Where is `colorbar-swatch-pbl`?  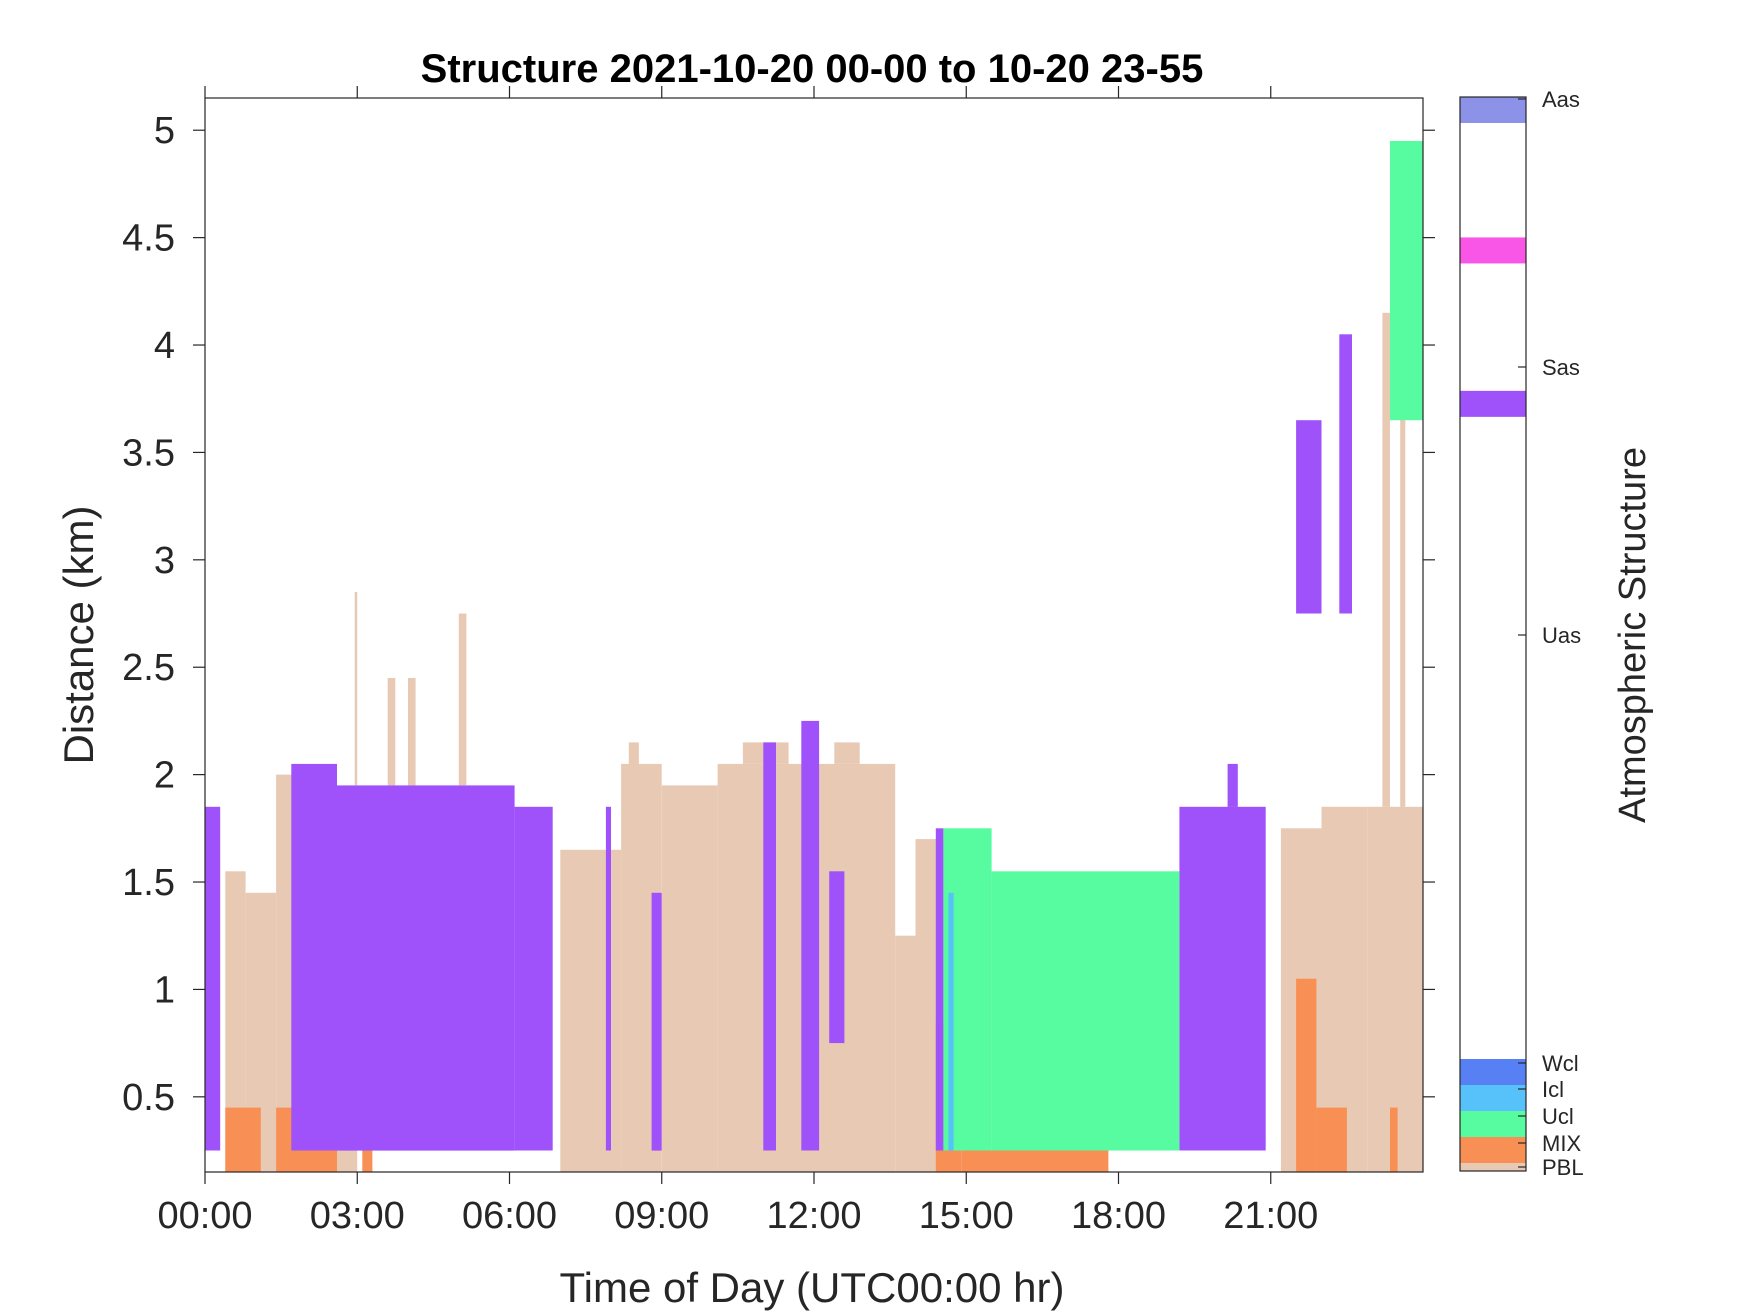
colorbar-swatch-pbl is located at coordinates (1493, 1167).